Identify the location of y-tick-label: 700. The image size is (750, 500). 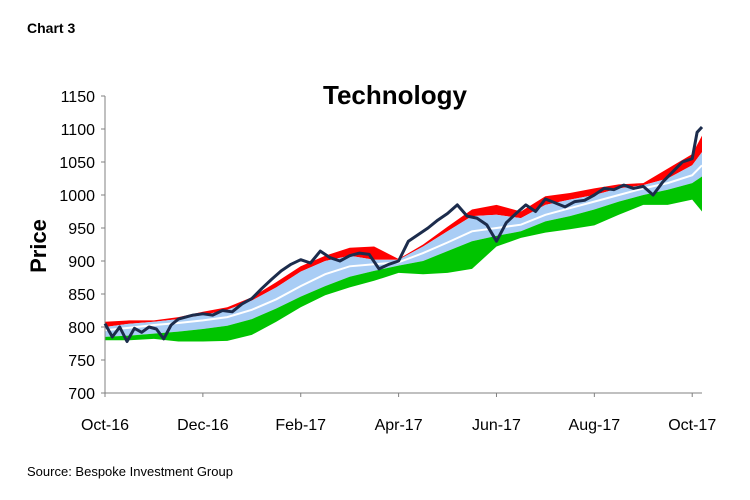
(81, 394).